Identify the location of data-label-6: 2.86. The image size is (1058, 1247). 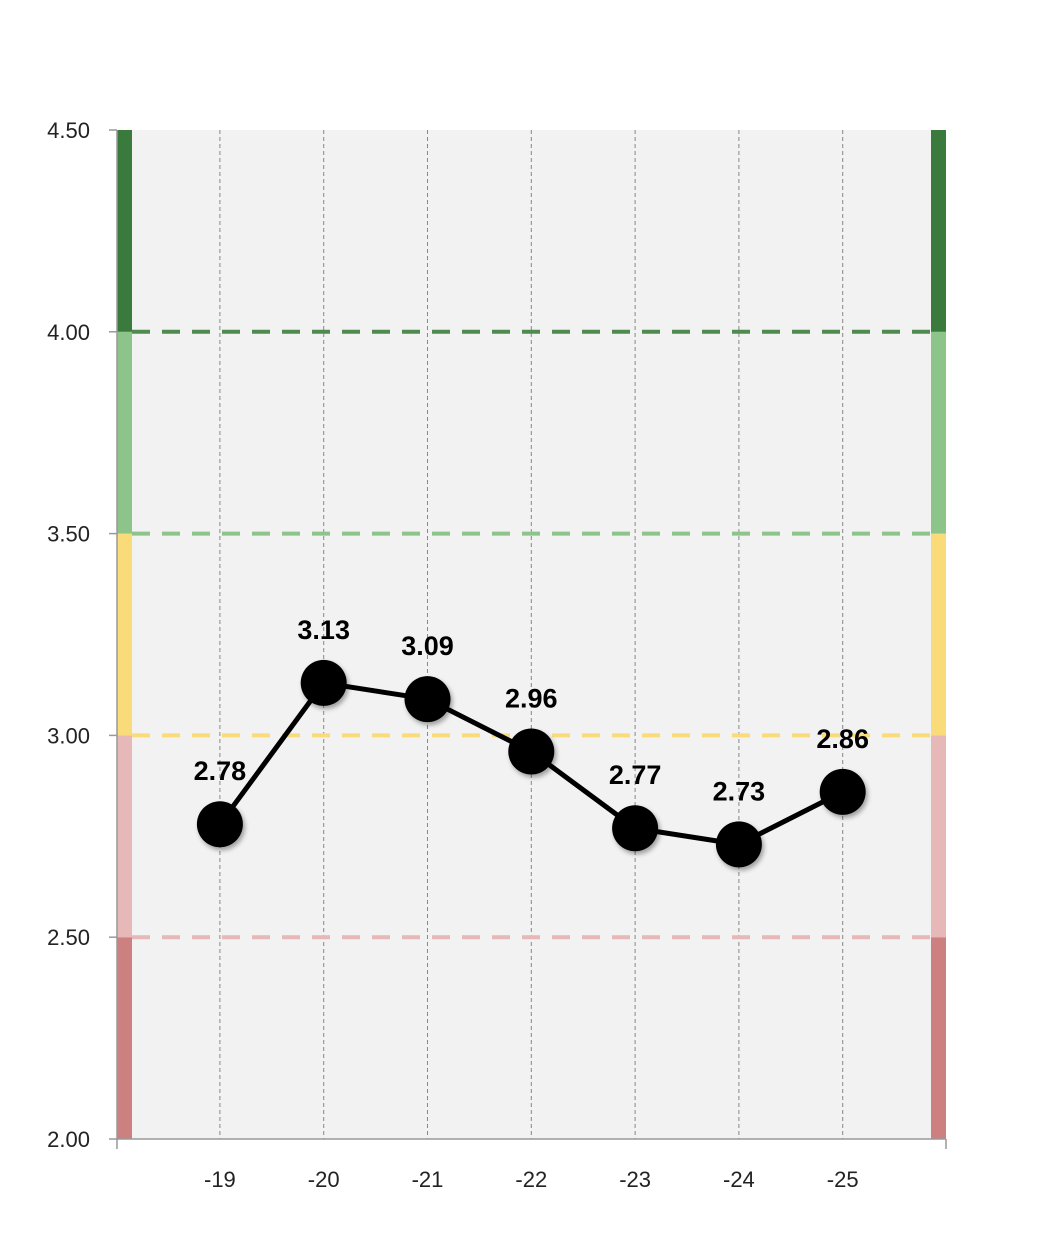
(842, 739).